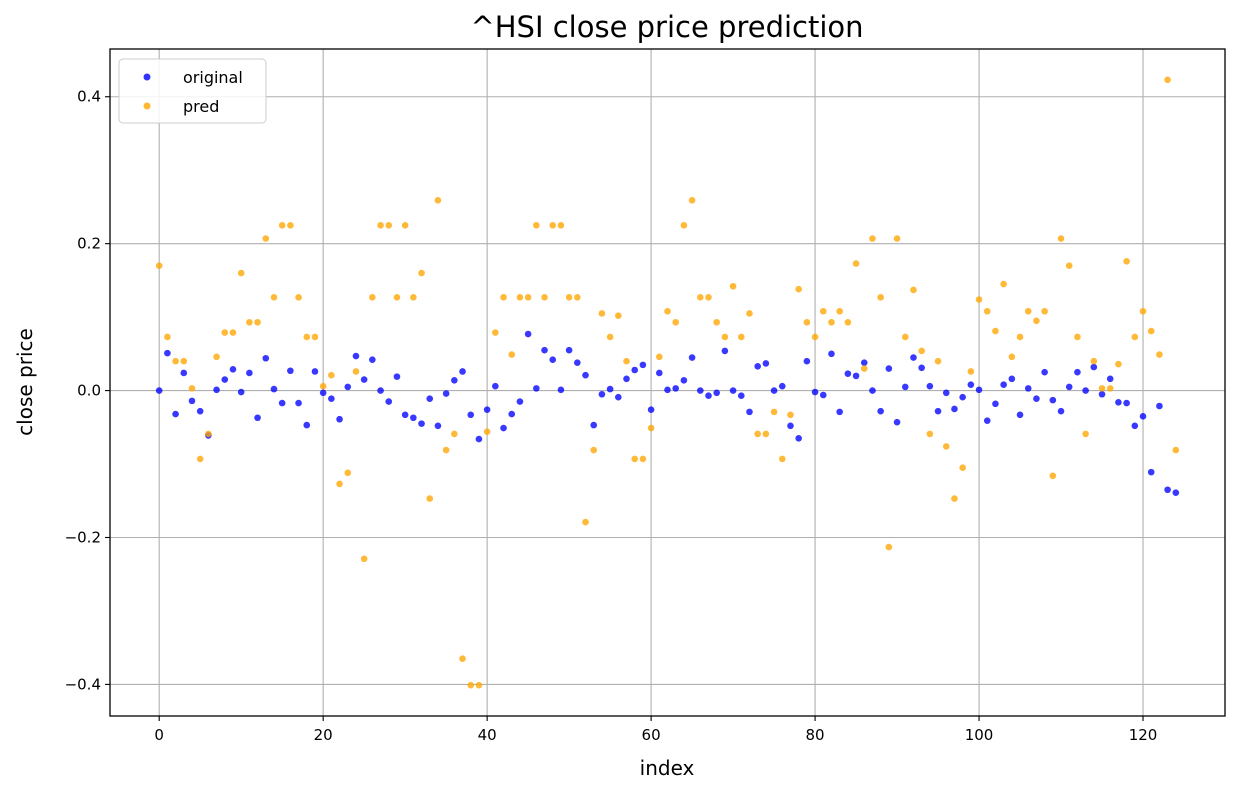 The height and width of the screenshot is (795, 1239). I want to click on legend-label-pred: pred, so click(201, 106).